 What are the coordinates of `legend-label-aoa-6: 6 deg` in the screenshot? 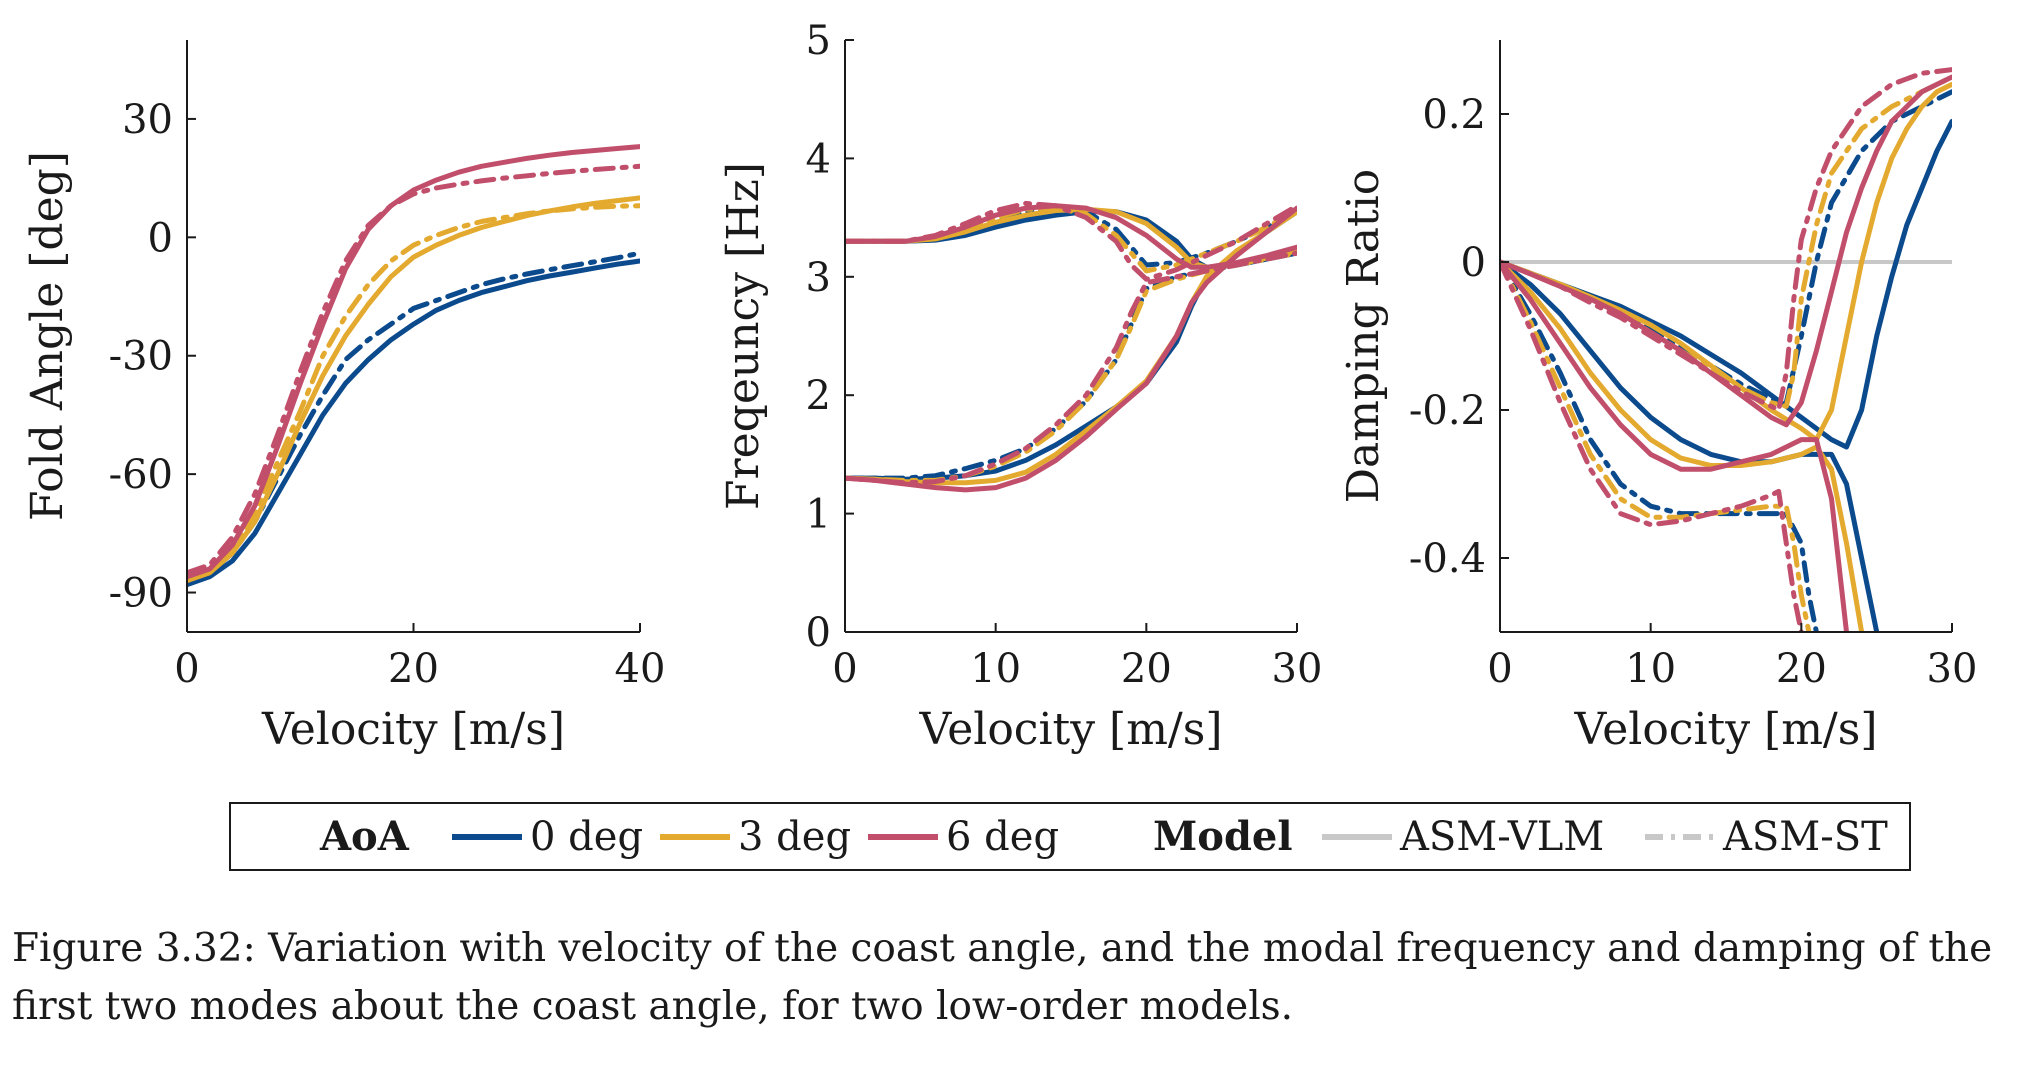 It's located at (1002, 837).